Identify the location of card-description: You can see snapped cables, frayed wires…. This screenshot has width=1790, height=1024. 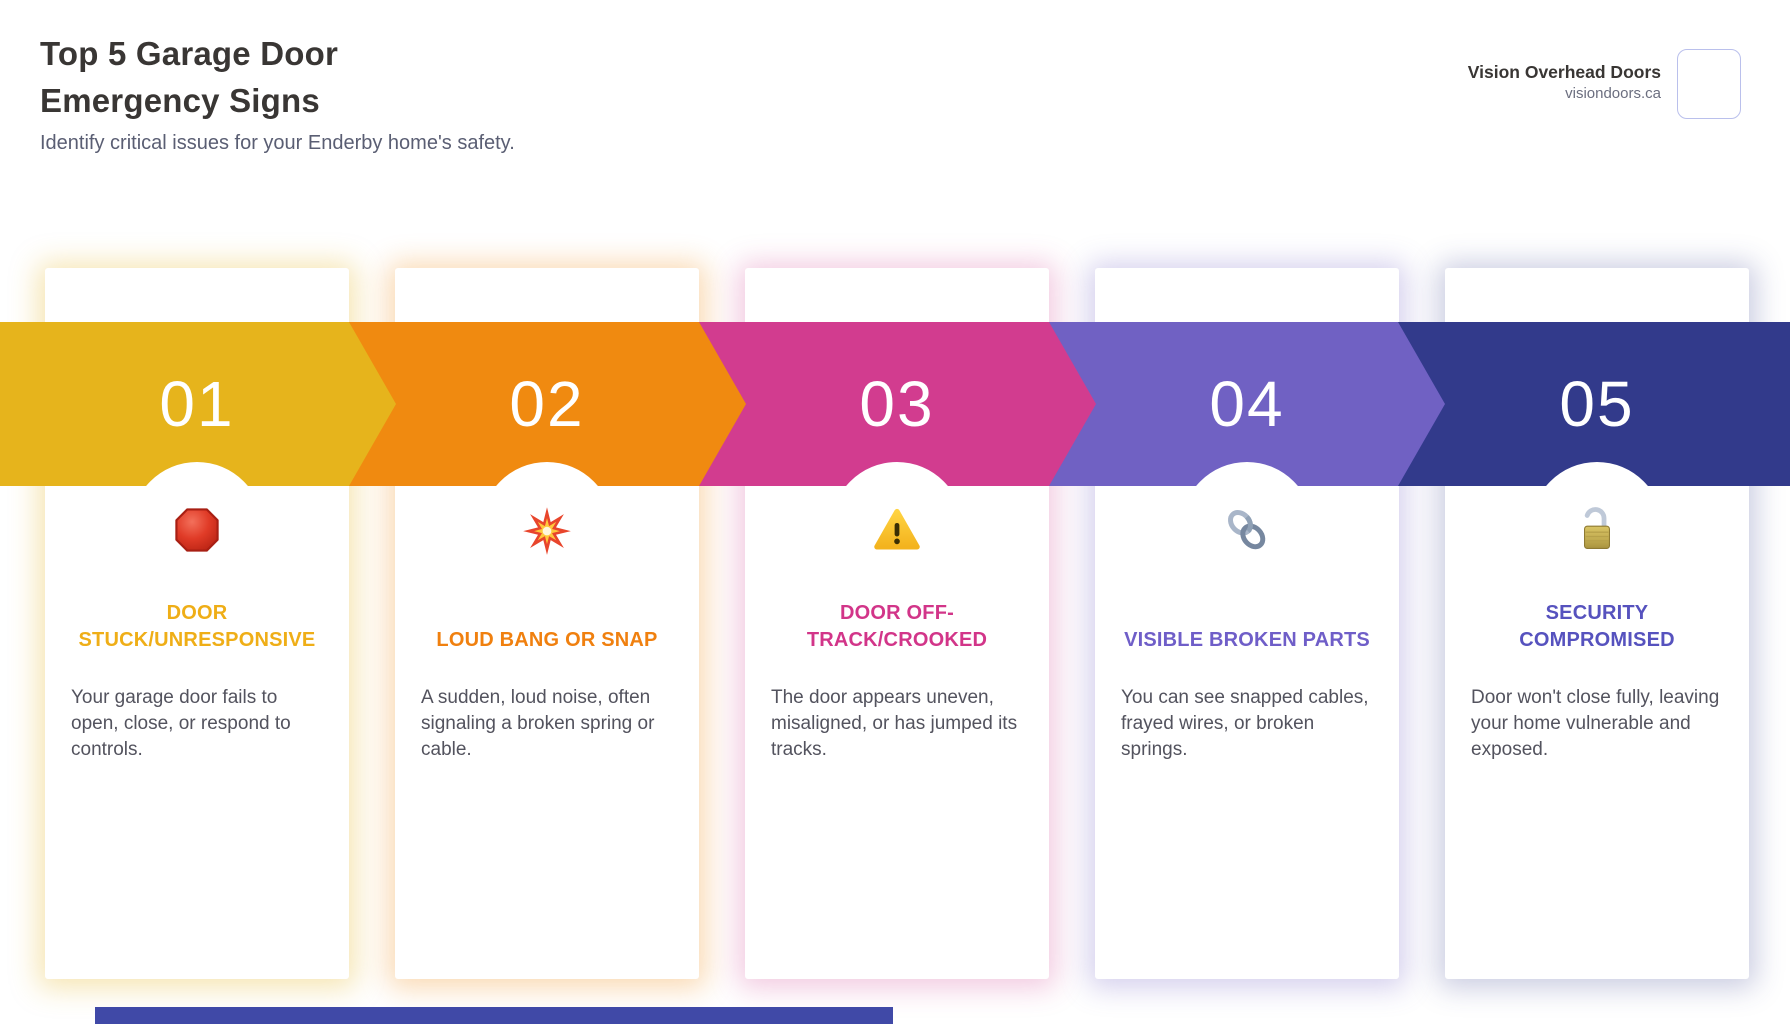
(1245, 723).